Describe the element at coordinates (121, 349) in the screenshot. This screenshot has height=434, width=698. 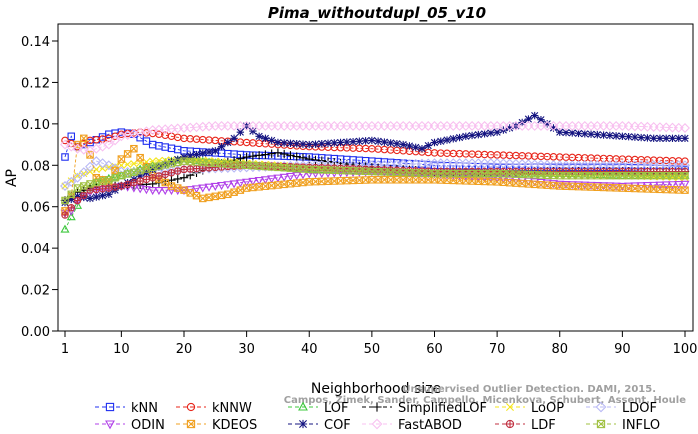
I see `x-tick-label: 10` at that location.